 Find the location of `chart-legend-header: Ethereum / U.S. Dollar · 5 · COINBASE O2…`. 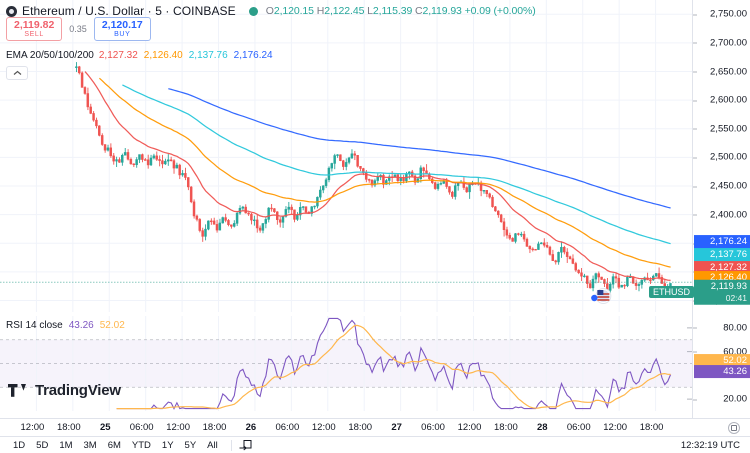

chart-legend-header: Ethereum / U.S. Dollar · 5 · COINBASE O2… is located at coordinates (271, 11).